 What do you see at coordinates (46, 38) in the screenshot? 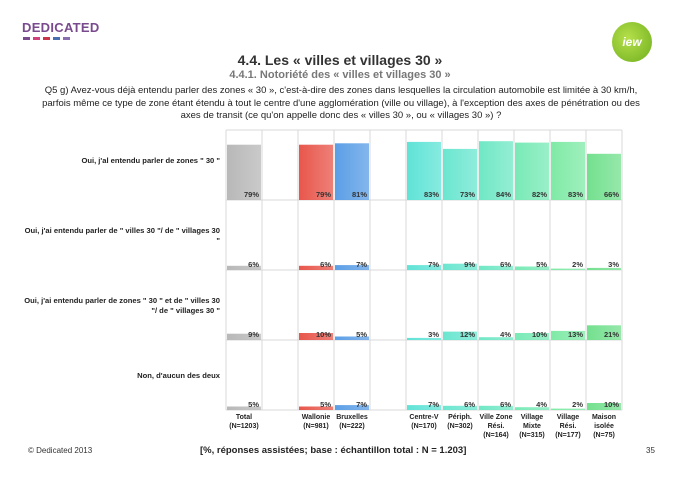
I see `brand-logo-dashes` at bounding box center [46, 38].